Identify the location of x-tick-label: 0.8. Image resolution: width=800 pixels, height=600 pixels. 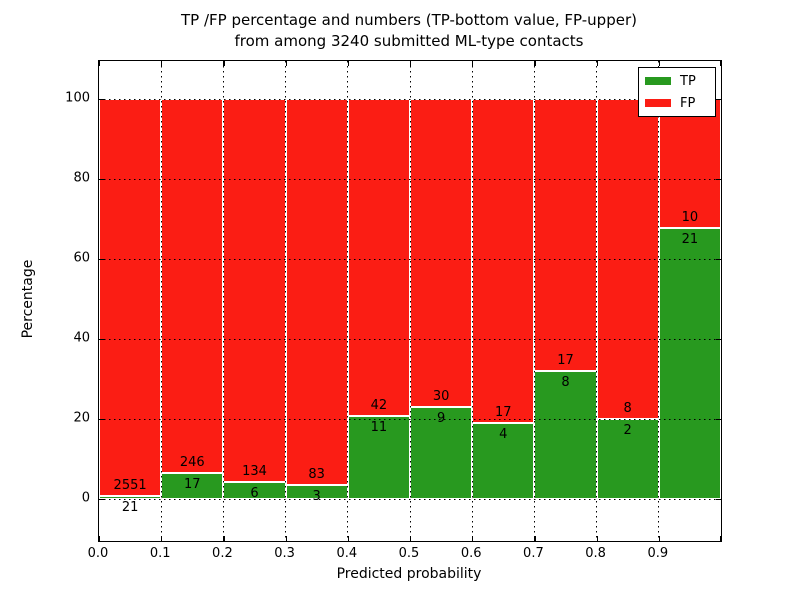
(595, 553).